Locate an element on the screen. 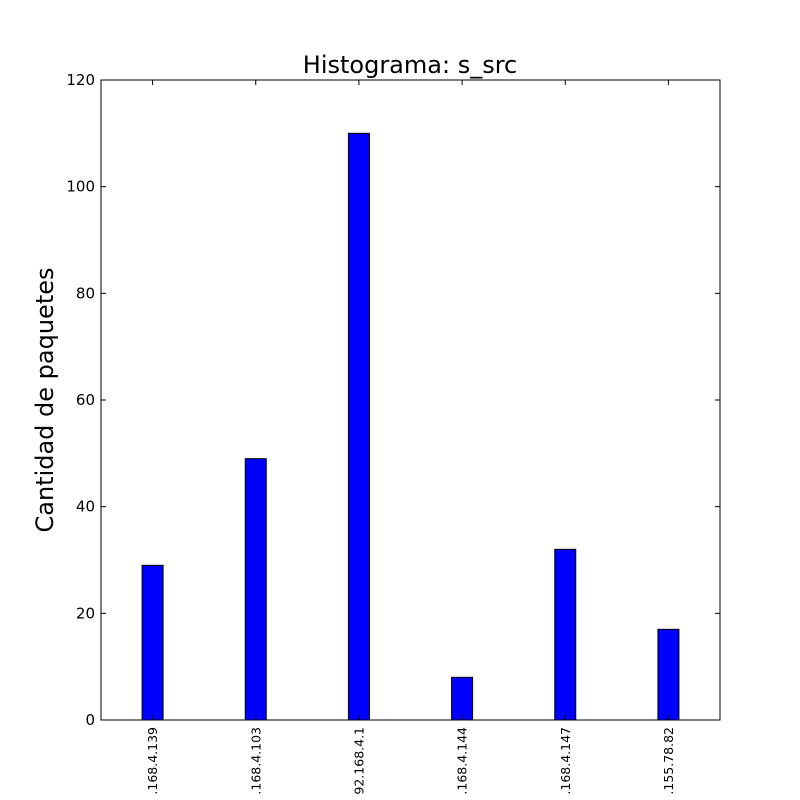  y-tick-label: 40 is located at coordinates (85, 507).